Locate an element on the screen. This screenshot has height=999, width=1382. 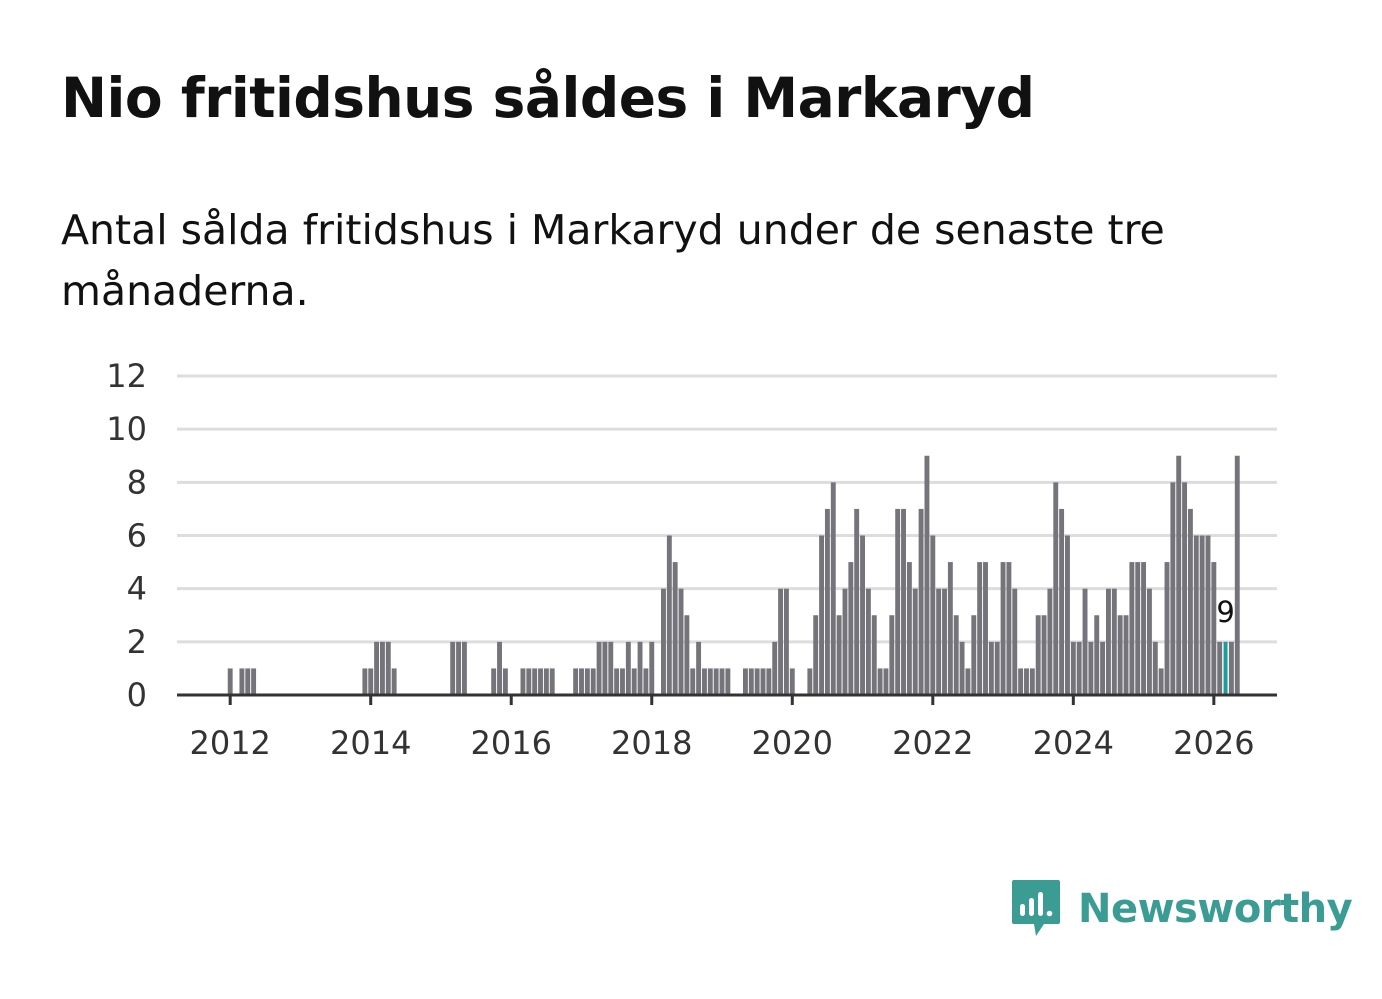
brand-name: Newsworthy is located at coordinates (1215, 909).